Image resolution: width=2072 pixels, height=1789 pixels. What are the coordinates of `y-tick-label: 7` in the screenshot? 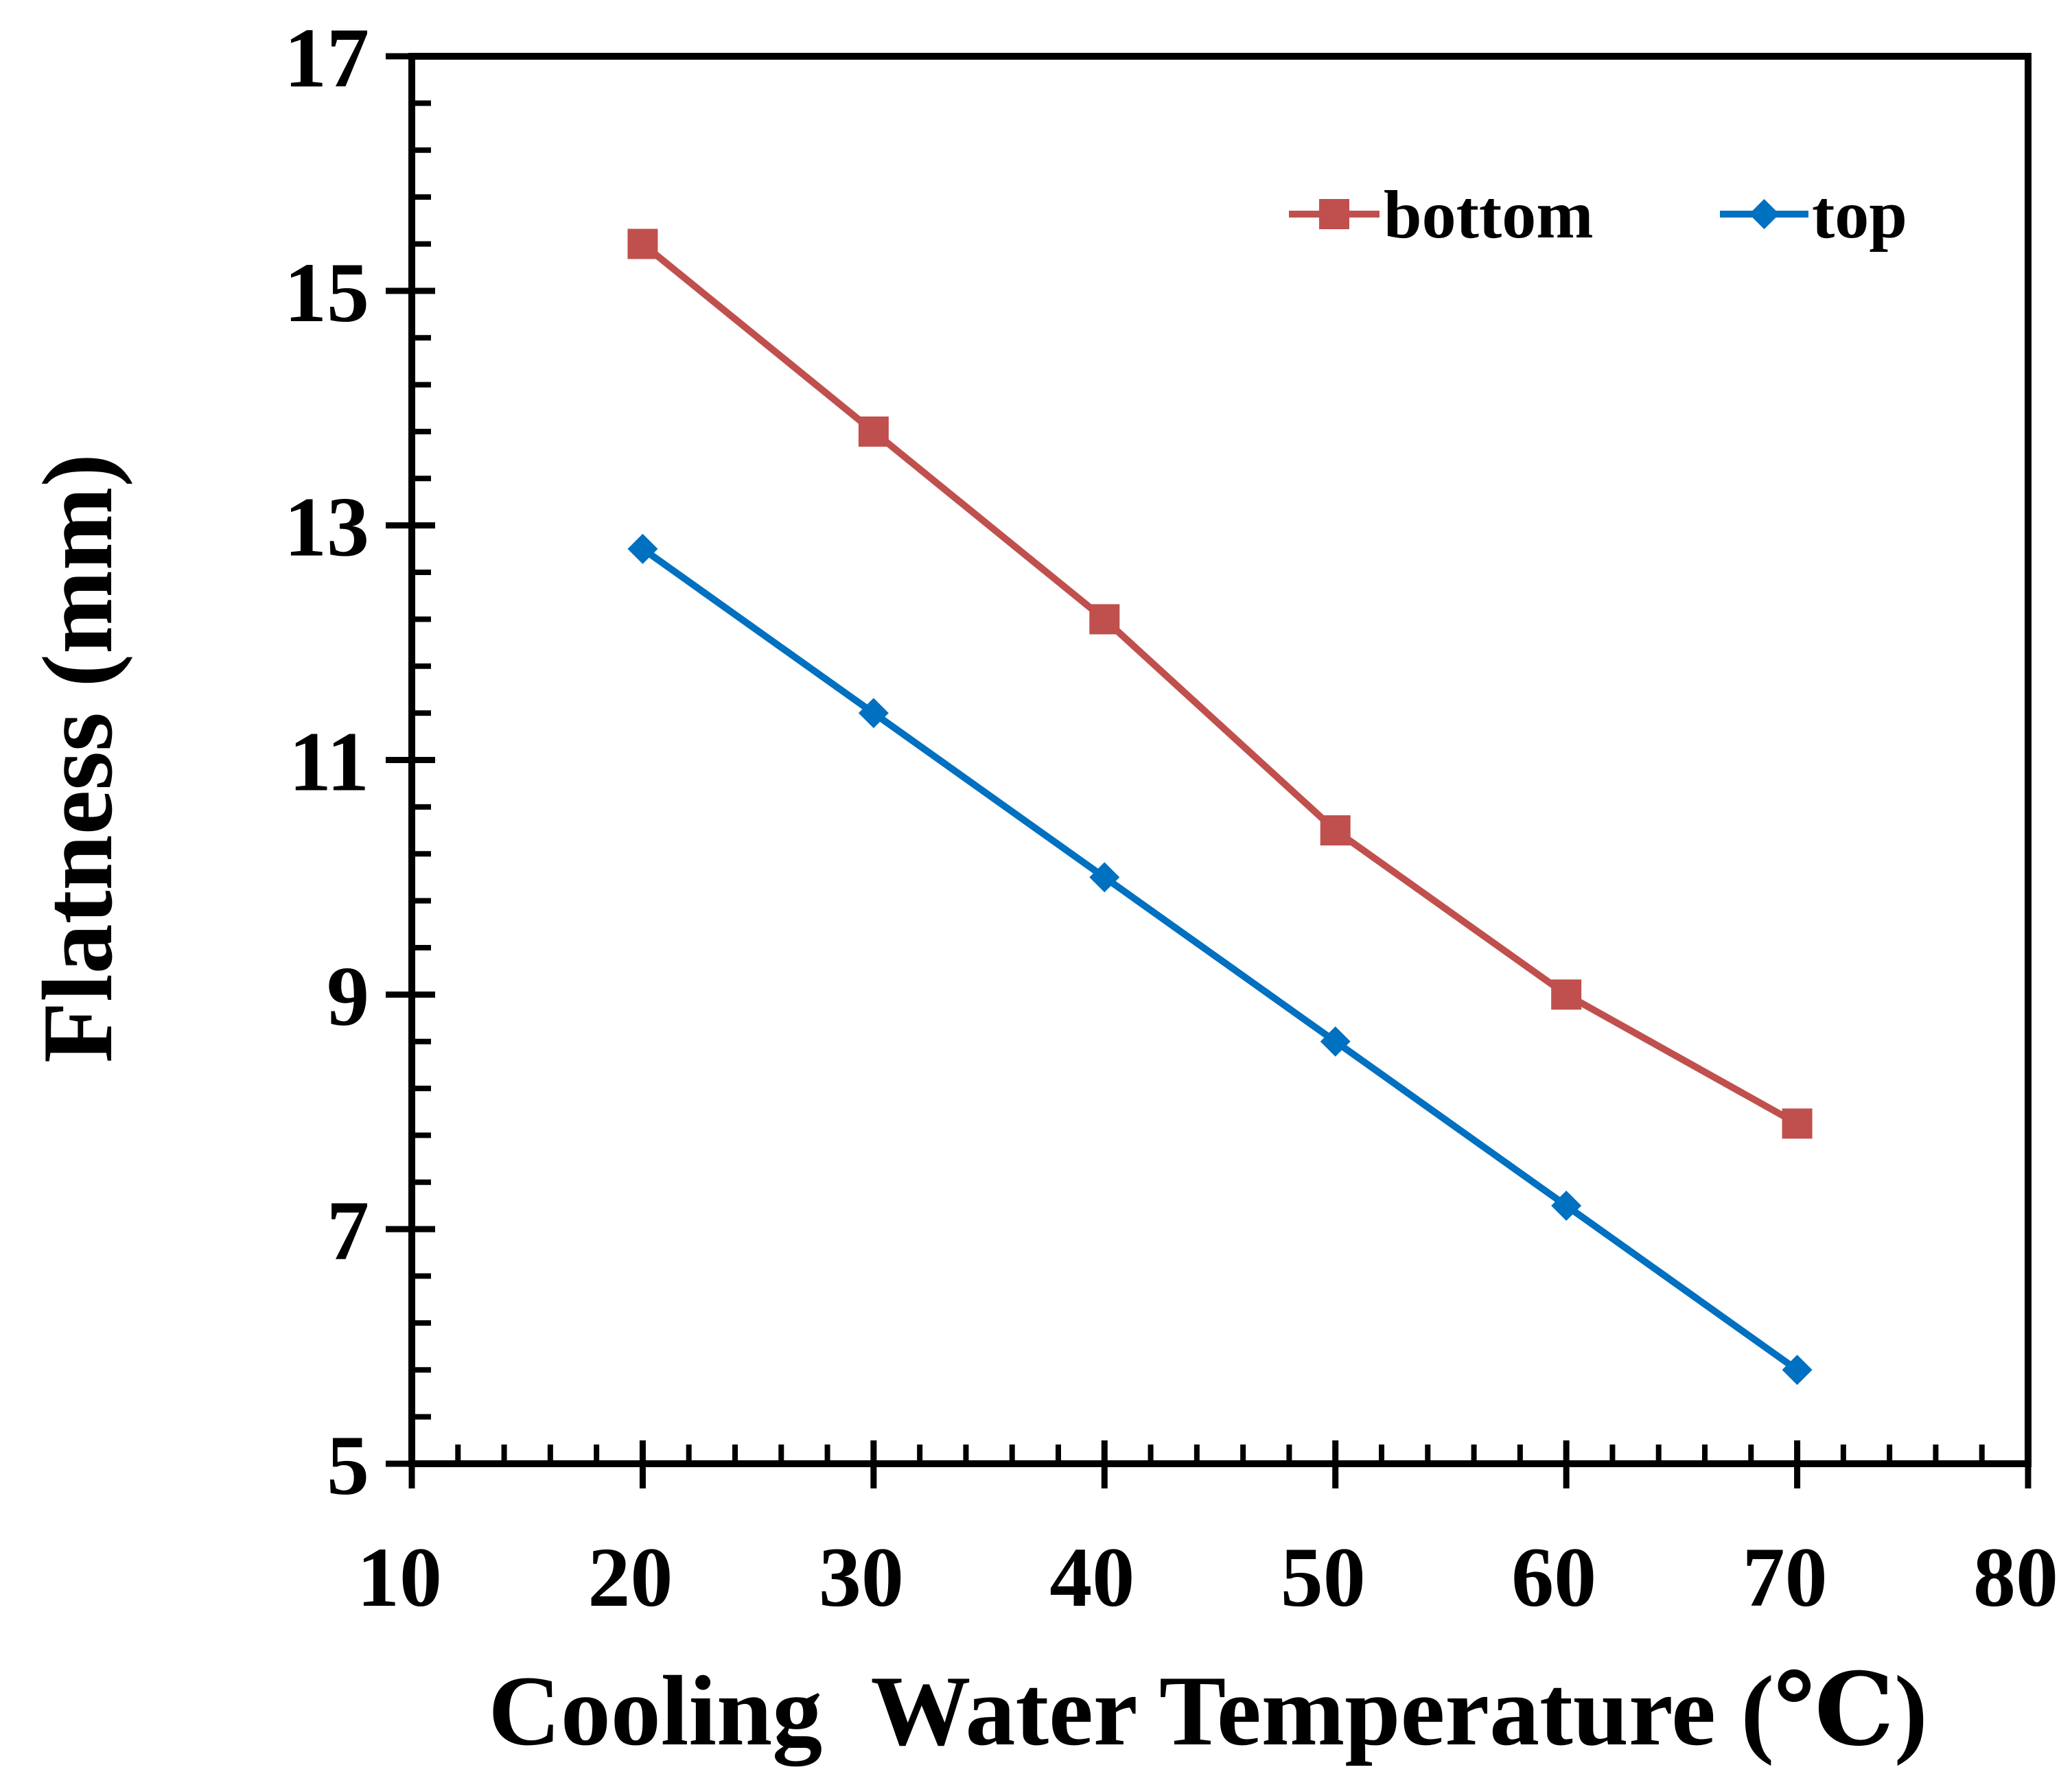 It's located at (348, 1231).